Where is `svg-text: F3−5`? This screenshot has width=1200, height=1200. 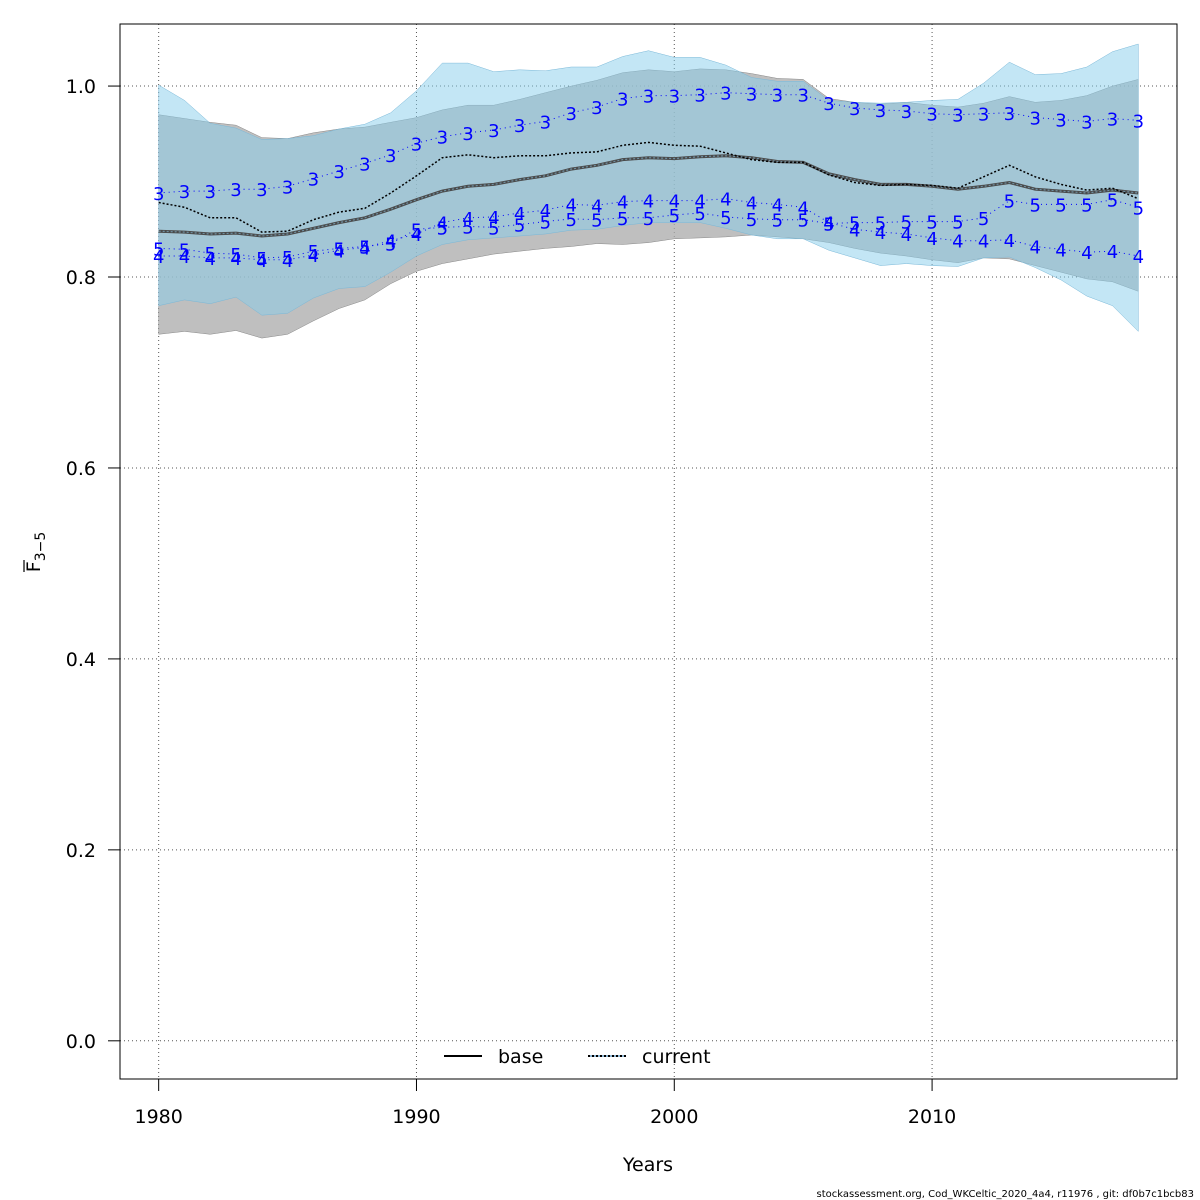 svg-text: F3−5 is located at coordinates (36, 552).